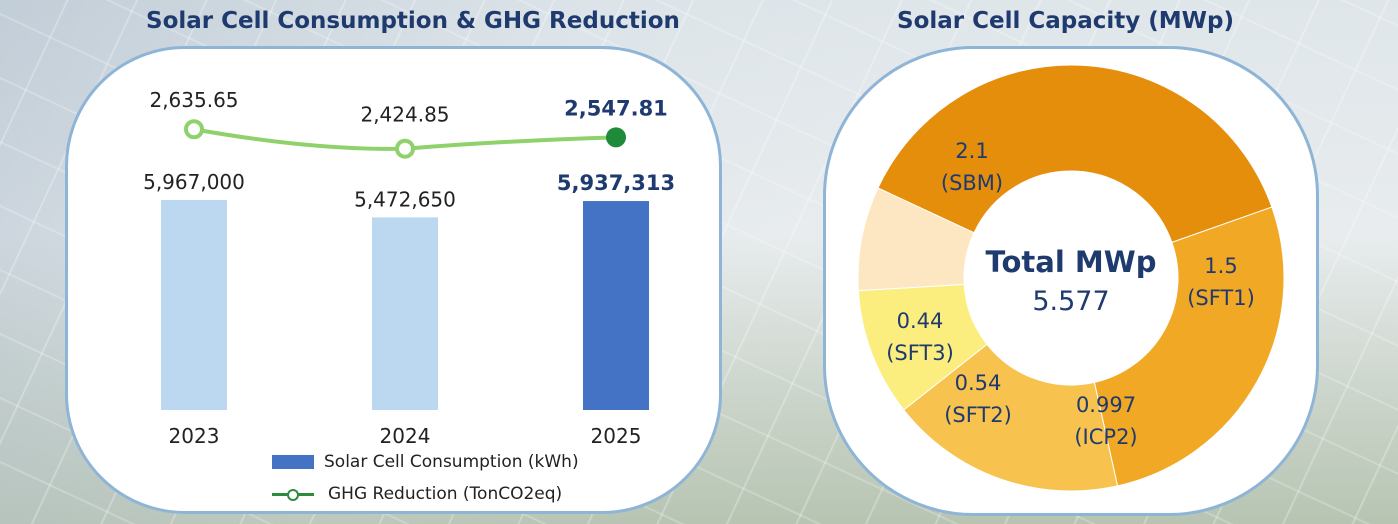 This screenshot has height=524, width=1398. What do you see at coordinates (404, 115) in the screenshot?
I see `ghg-value-label-2024: 2,424.85` at bounding box center [404, 115].